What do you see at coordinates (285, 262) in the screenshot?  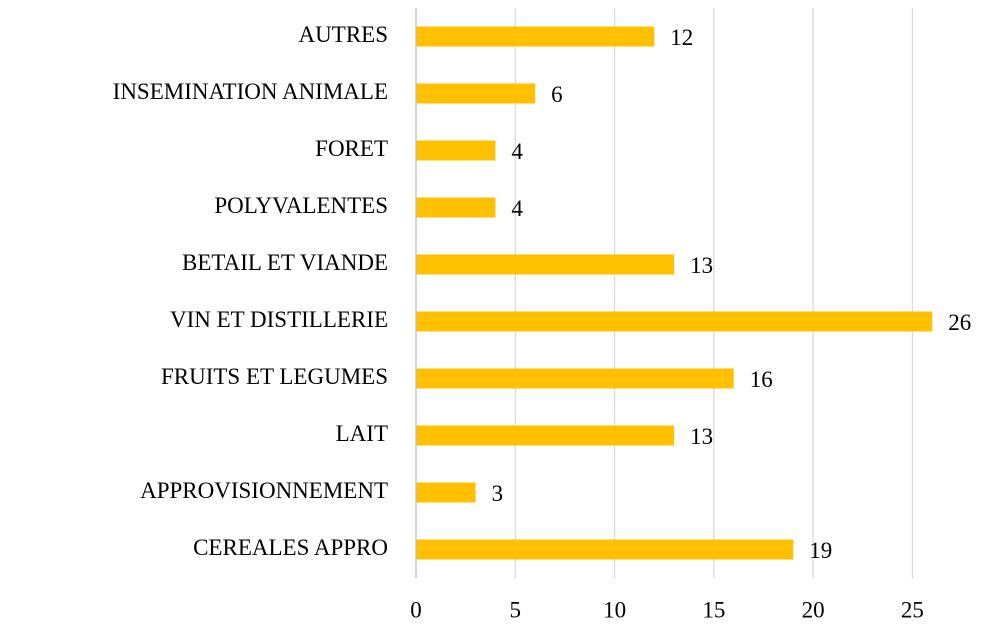 I see `y-tick-label: BETAIL ET VIANDE` at bounding box center [285, 262].